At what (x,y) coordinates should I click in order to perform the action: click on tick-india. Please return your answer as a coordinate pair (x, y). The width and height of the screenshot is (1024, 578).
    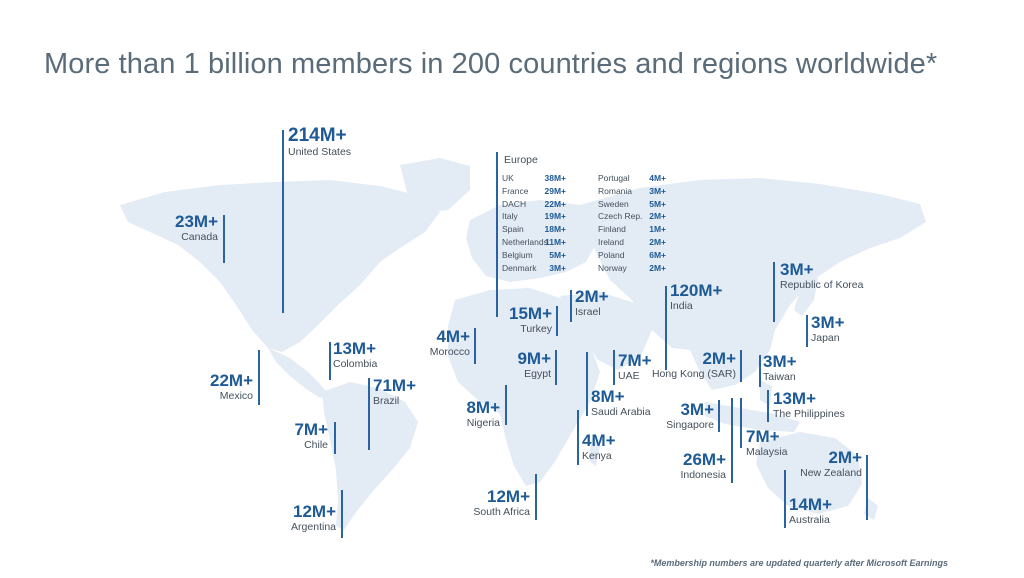
    Looking at the image, I should click on (666, 328).